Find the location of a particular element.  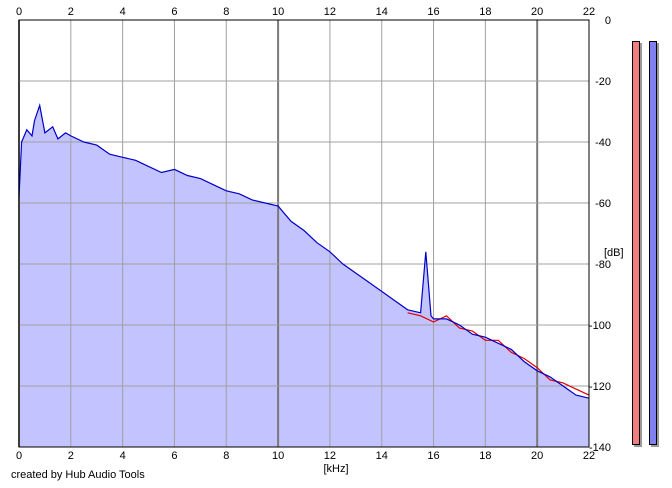

level-meter-left is located at coordinates (636, 243).